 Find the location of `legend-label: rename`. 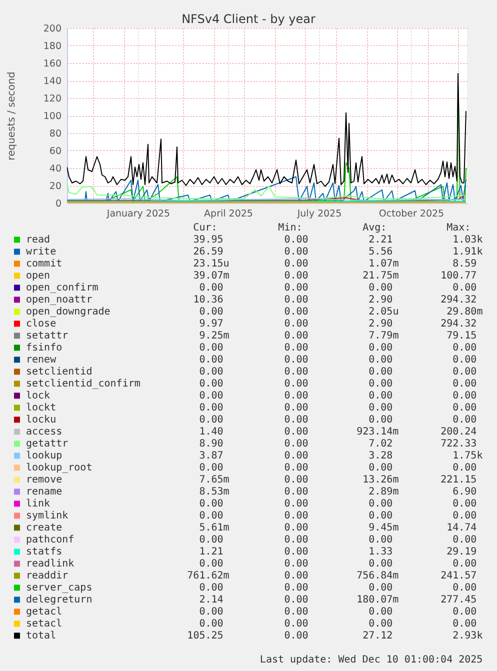

legend-label: rename is located at coordinates (44, 492).